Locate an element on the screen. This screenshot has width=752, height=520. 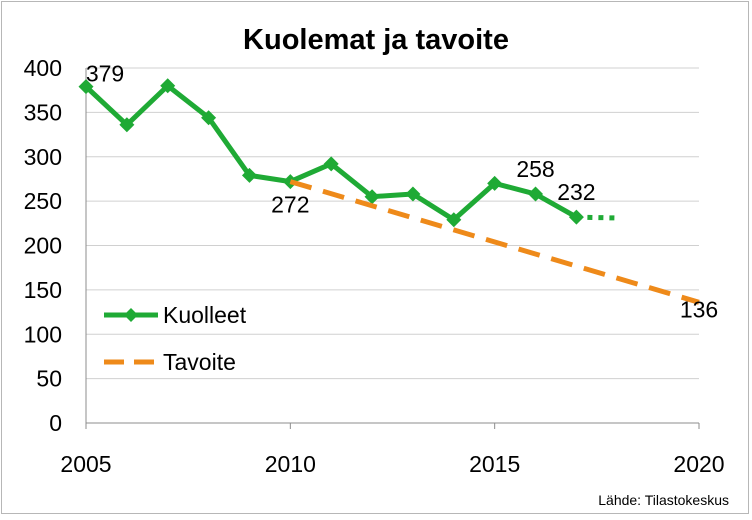
point-kuolleet-2005 is located at coordinates (86, 87).